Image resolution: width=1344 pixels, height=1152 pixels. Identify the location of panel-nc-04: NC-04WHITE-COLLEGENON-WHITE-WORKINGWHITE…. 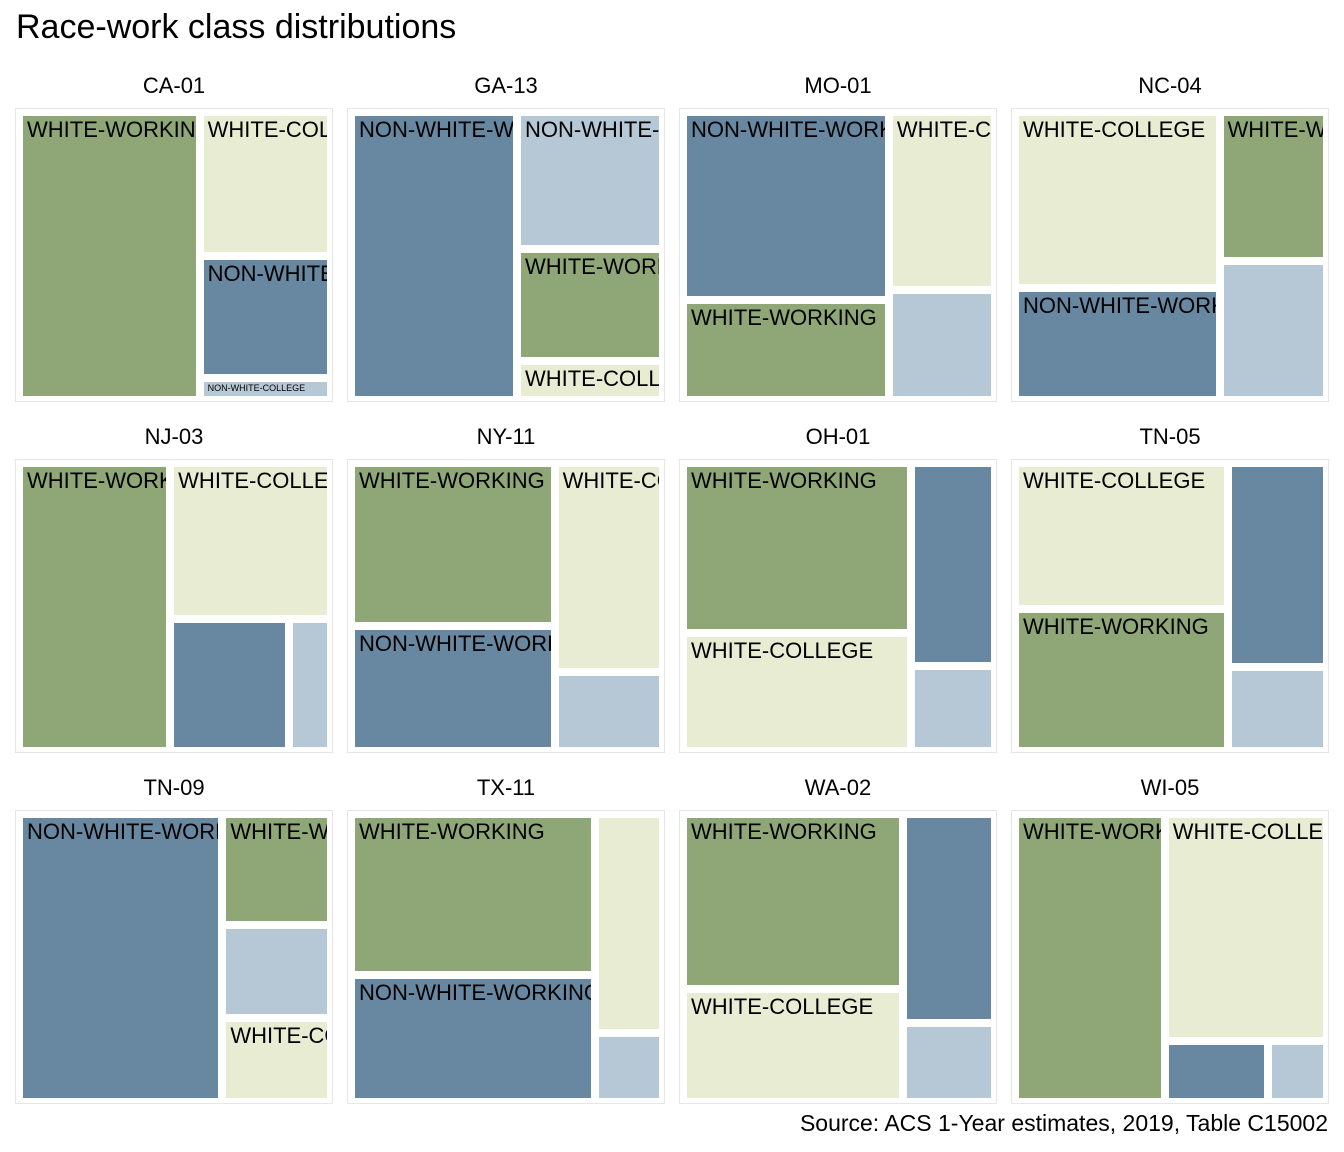
(1170, 236).